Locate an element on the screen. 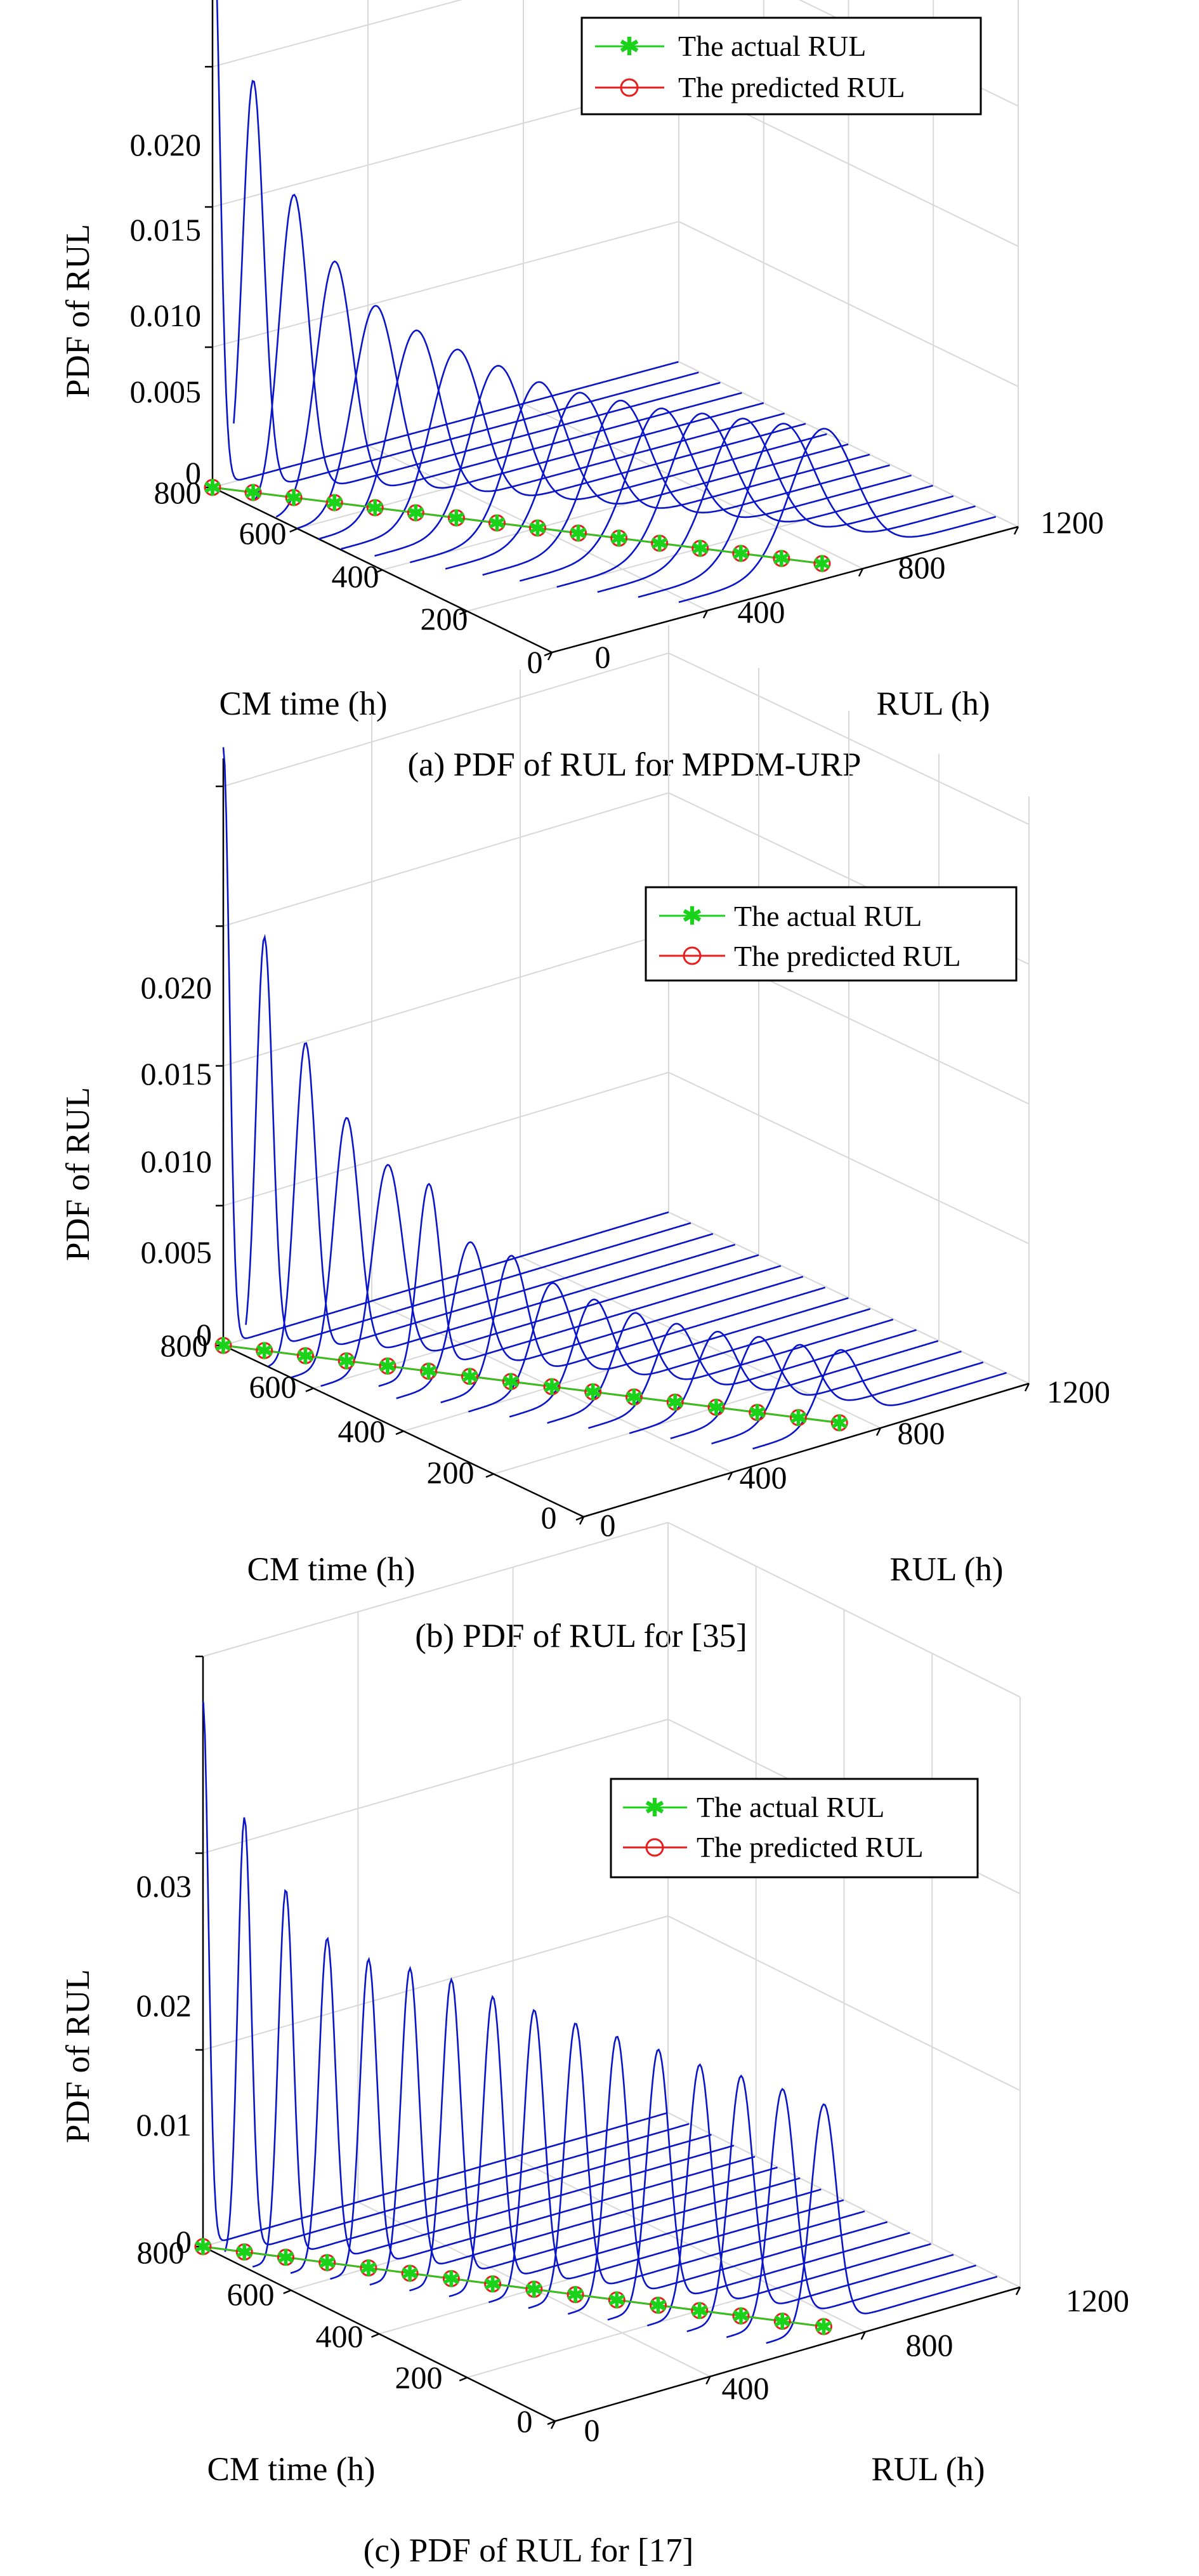  y-axis-label: CM time (h) is located at coordinates (303, 703).